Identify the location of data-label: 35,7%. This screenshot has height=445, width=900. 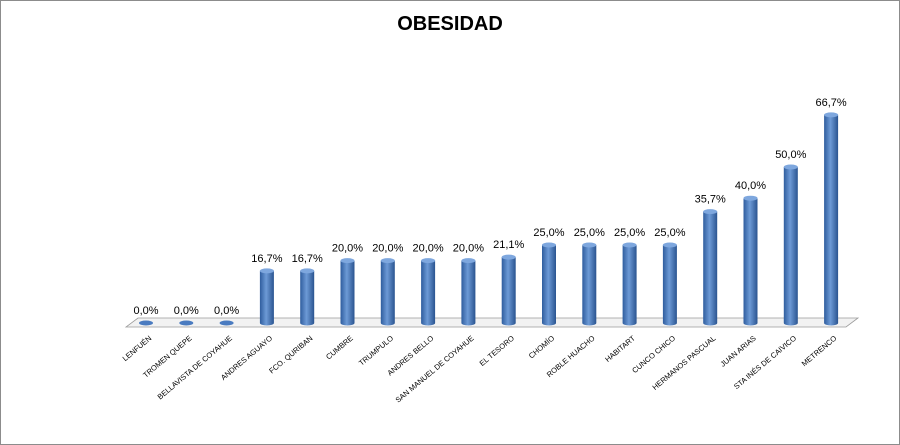
(710, 200).